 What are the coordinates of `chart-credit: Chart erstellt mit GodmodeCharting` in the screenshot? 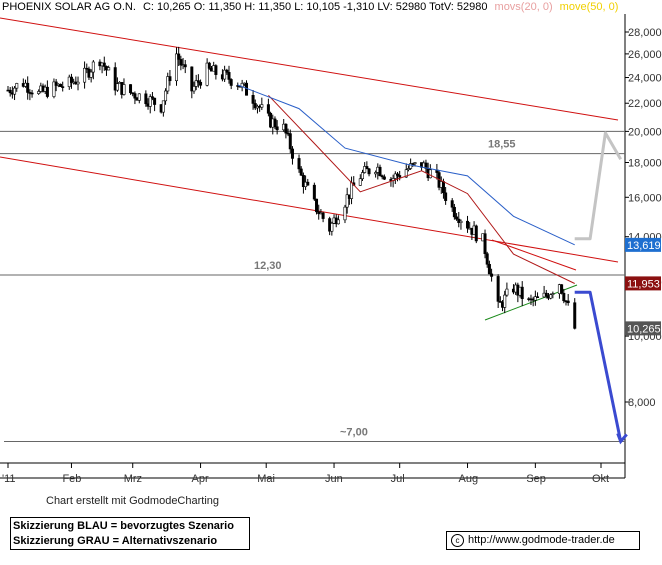 It's located at (133, 501).